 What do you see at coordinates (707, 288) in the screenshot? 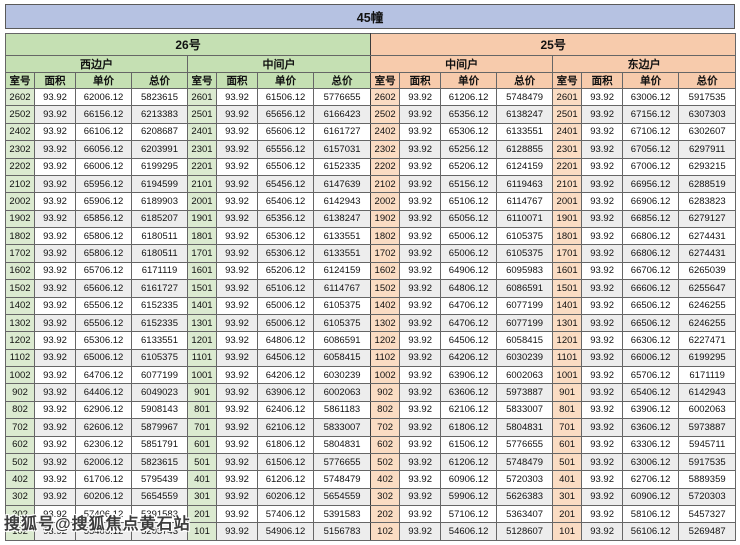
I see `cell-total-price: 6255647` at bounding box center [707, 288].